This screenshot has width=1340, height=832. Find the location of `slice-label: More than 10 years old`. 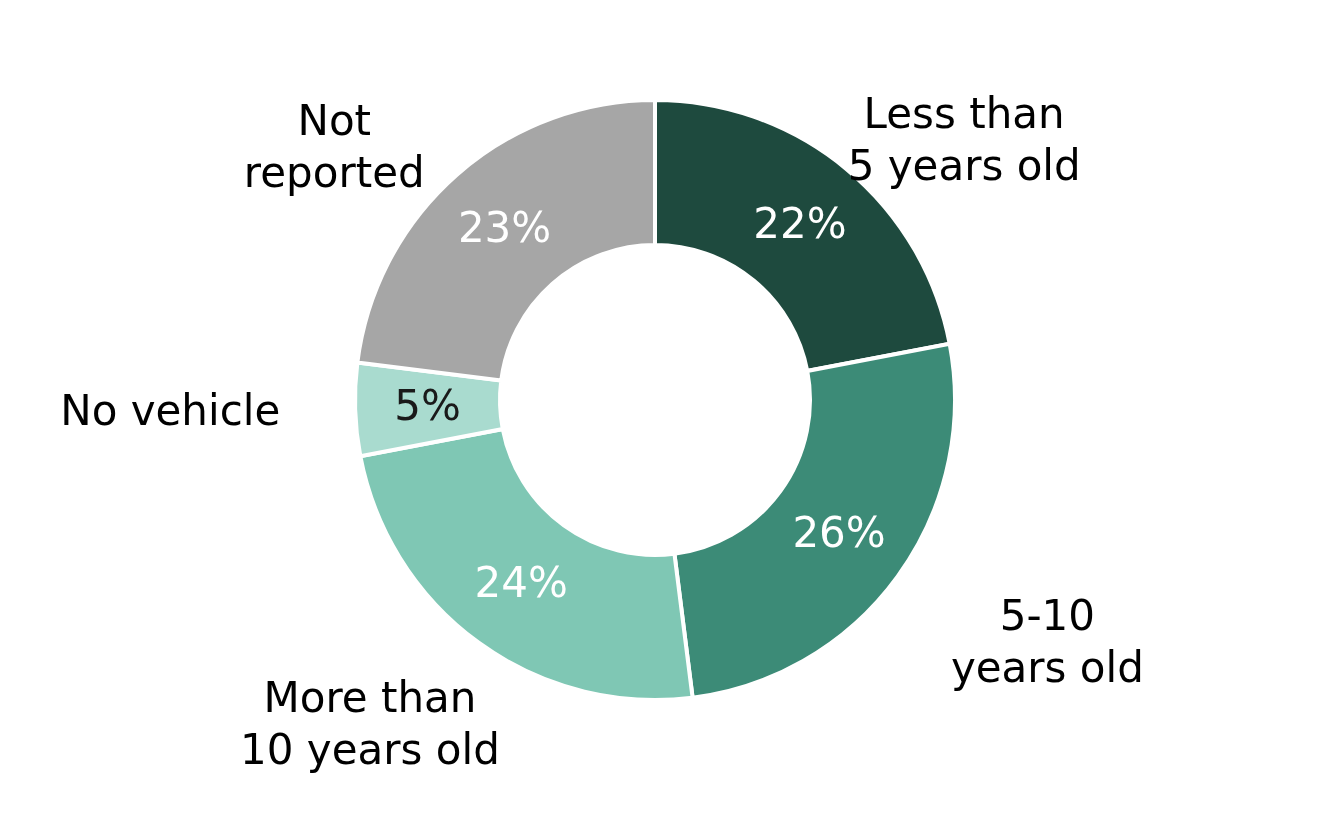

slice-label: More than 10 years old is located at coordinates (370, 724).